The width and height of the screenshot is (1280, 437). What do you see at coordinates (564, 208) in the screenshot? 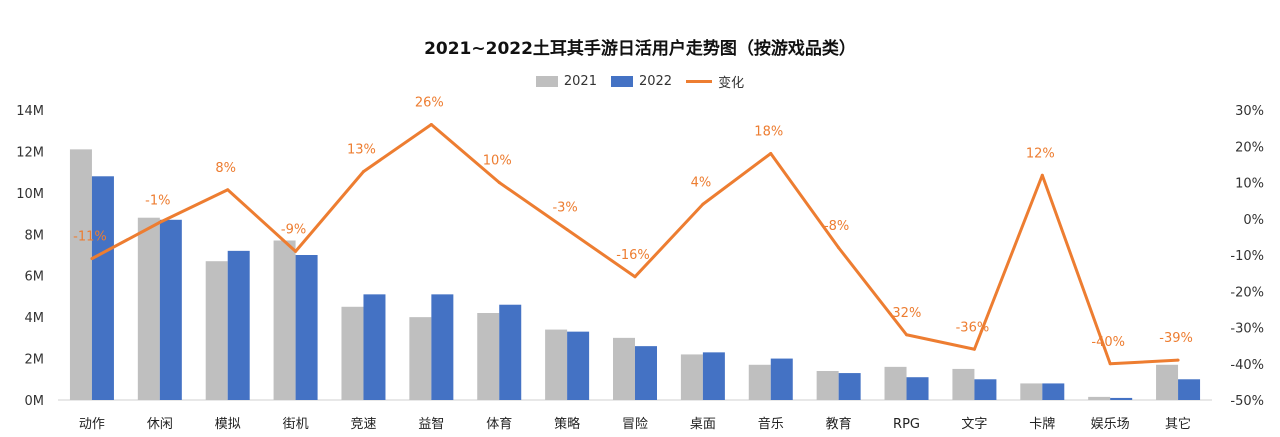
I see `data-label-change: -3%` at bounding box center [564, 208].